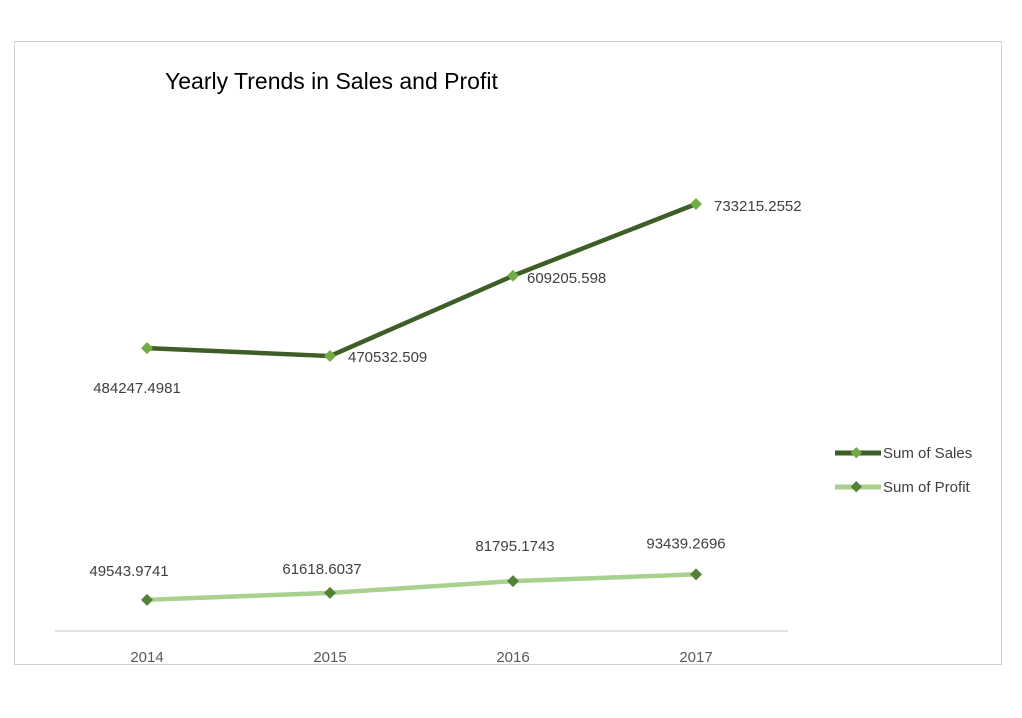 This screenshot has height=718, width=1022. Describe the element at coordinates (146, 657) in the screenshot. I see `x-tick-label: 2014` at that location.